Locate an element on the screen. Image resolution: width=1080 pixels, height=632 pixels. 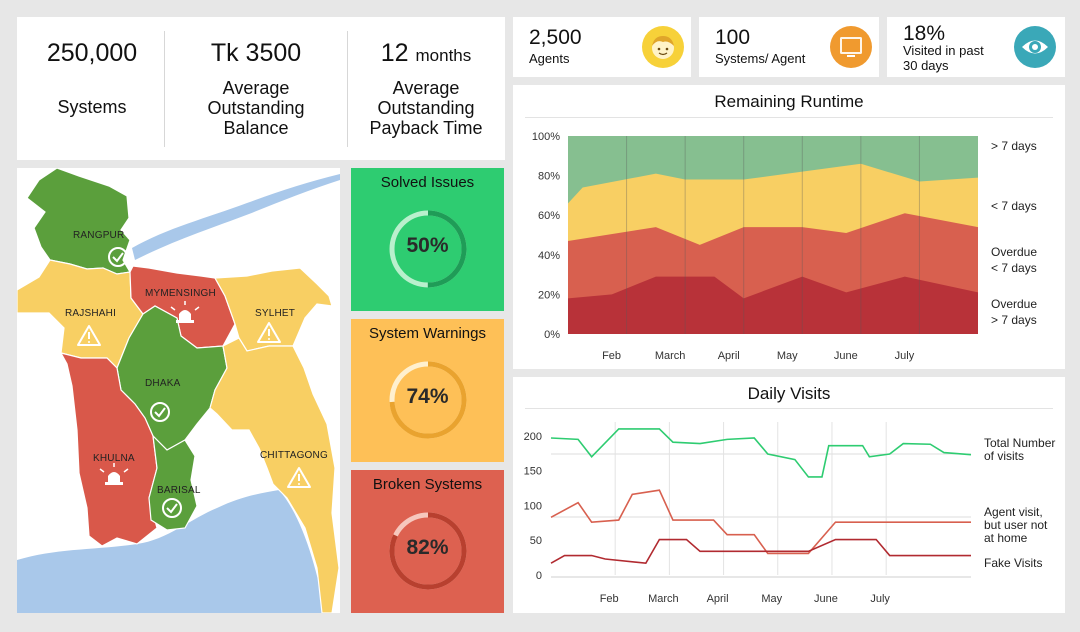
stat-label: Average Outstanding Balance is located at coordinates (256, 108).